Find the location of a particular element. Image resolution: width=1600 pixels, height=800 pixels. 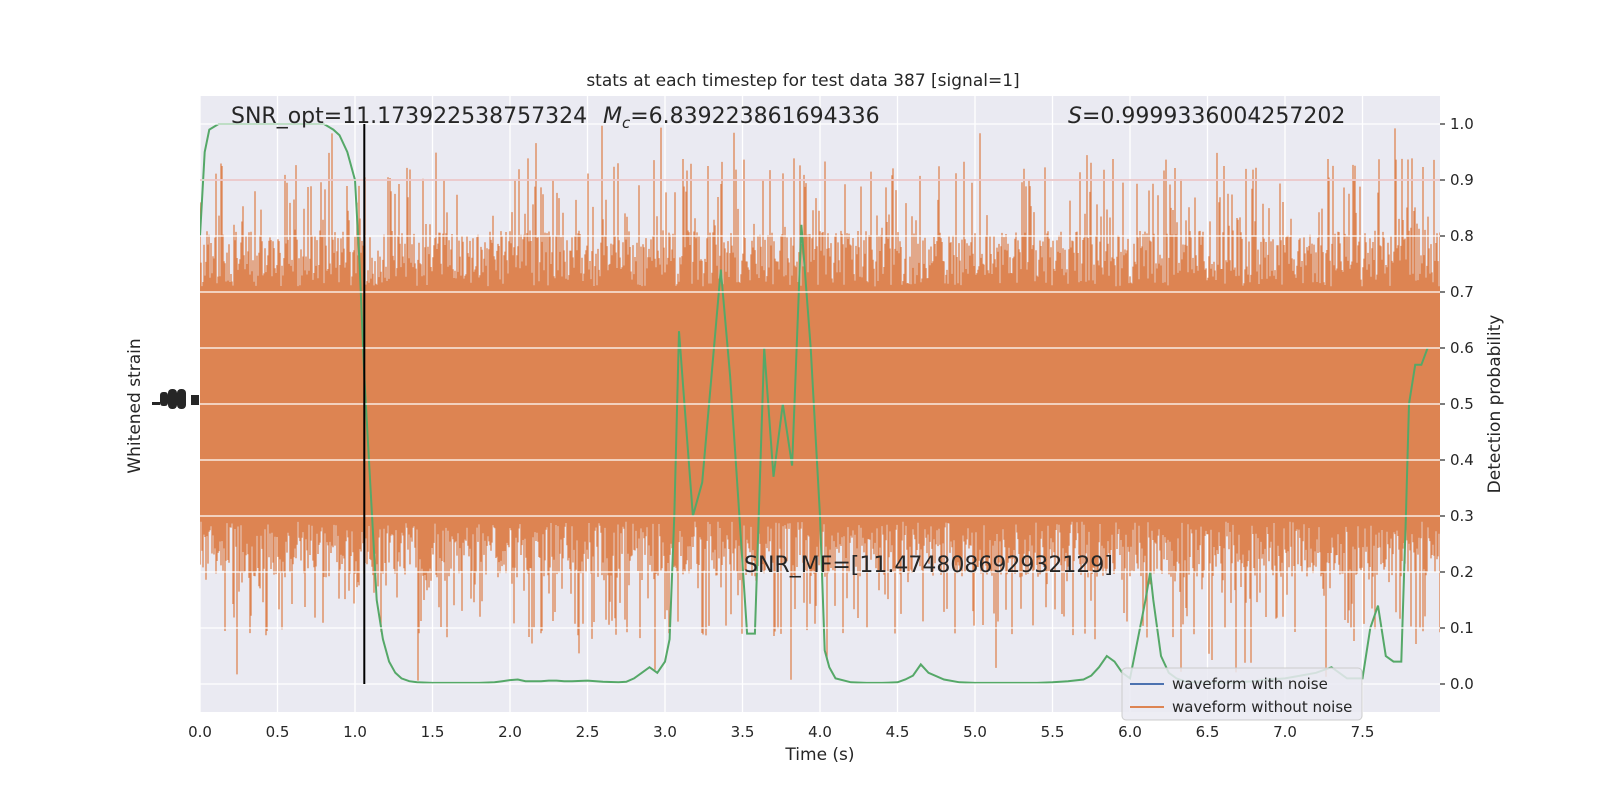

y-right-tick-labels: 0.0 0.1 0.2 0.3 0.4 0.5 0.6 0.7 0.8 0.9 1.0 is located at coordinates (1457, 404).